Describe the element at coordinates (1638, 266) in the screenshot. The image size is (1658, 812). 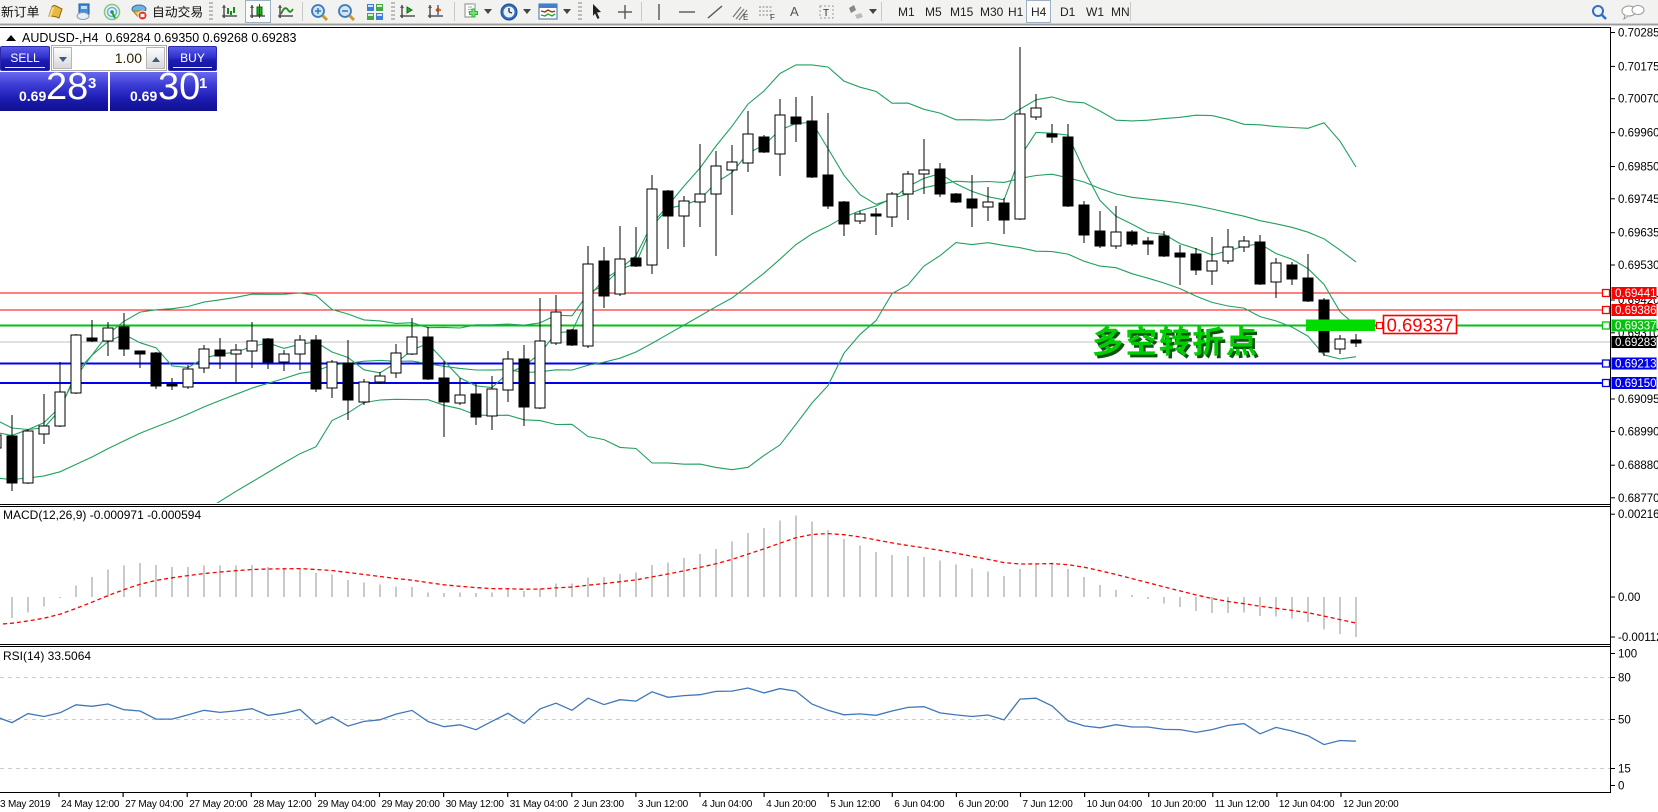
I see `svg-text: 0.69530` at that location.